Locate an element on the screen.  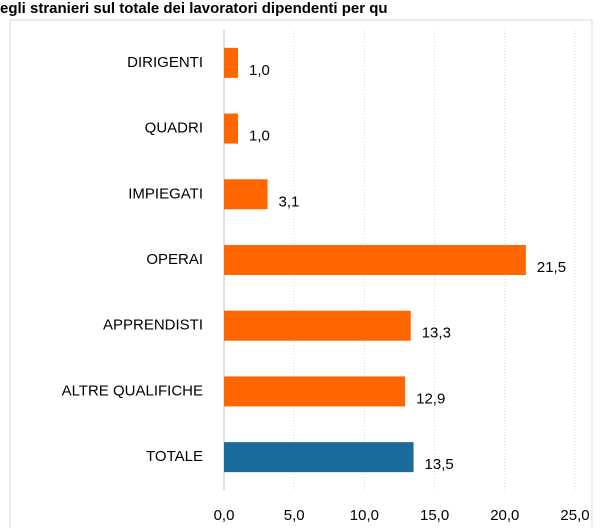
y-tick-label: APPRENDISTI is located at coordinates (153, 325).